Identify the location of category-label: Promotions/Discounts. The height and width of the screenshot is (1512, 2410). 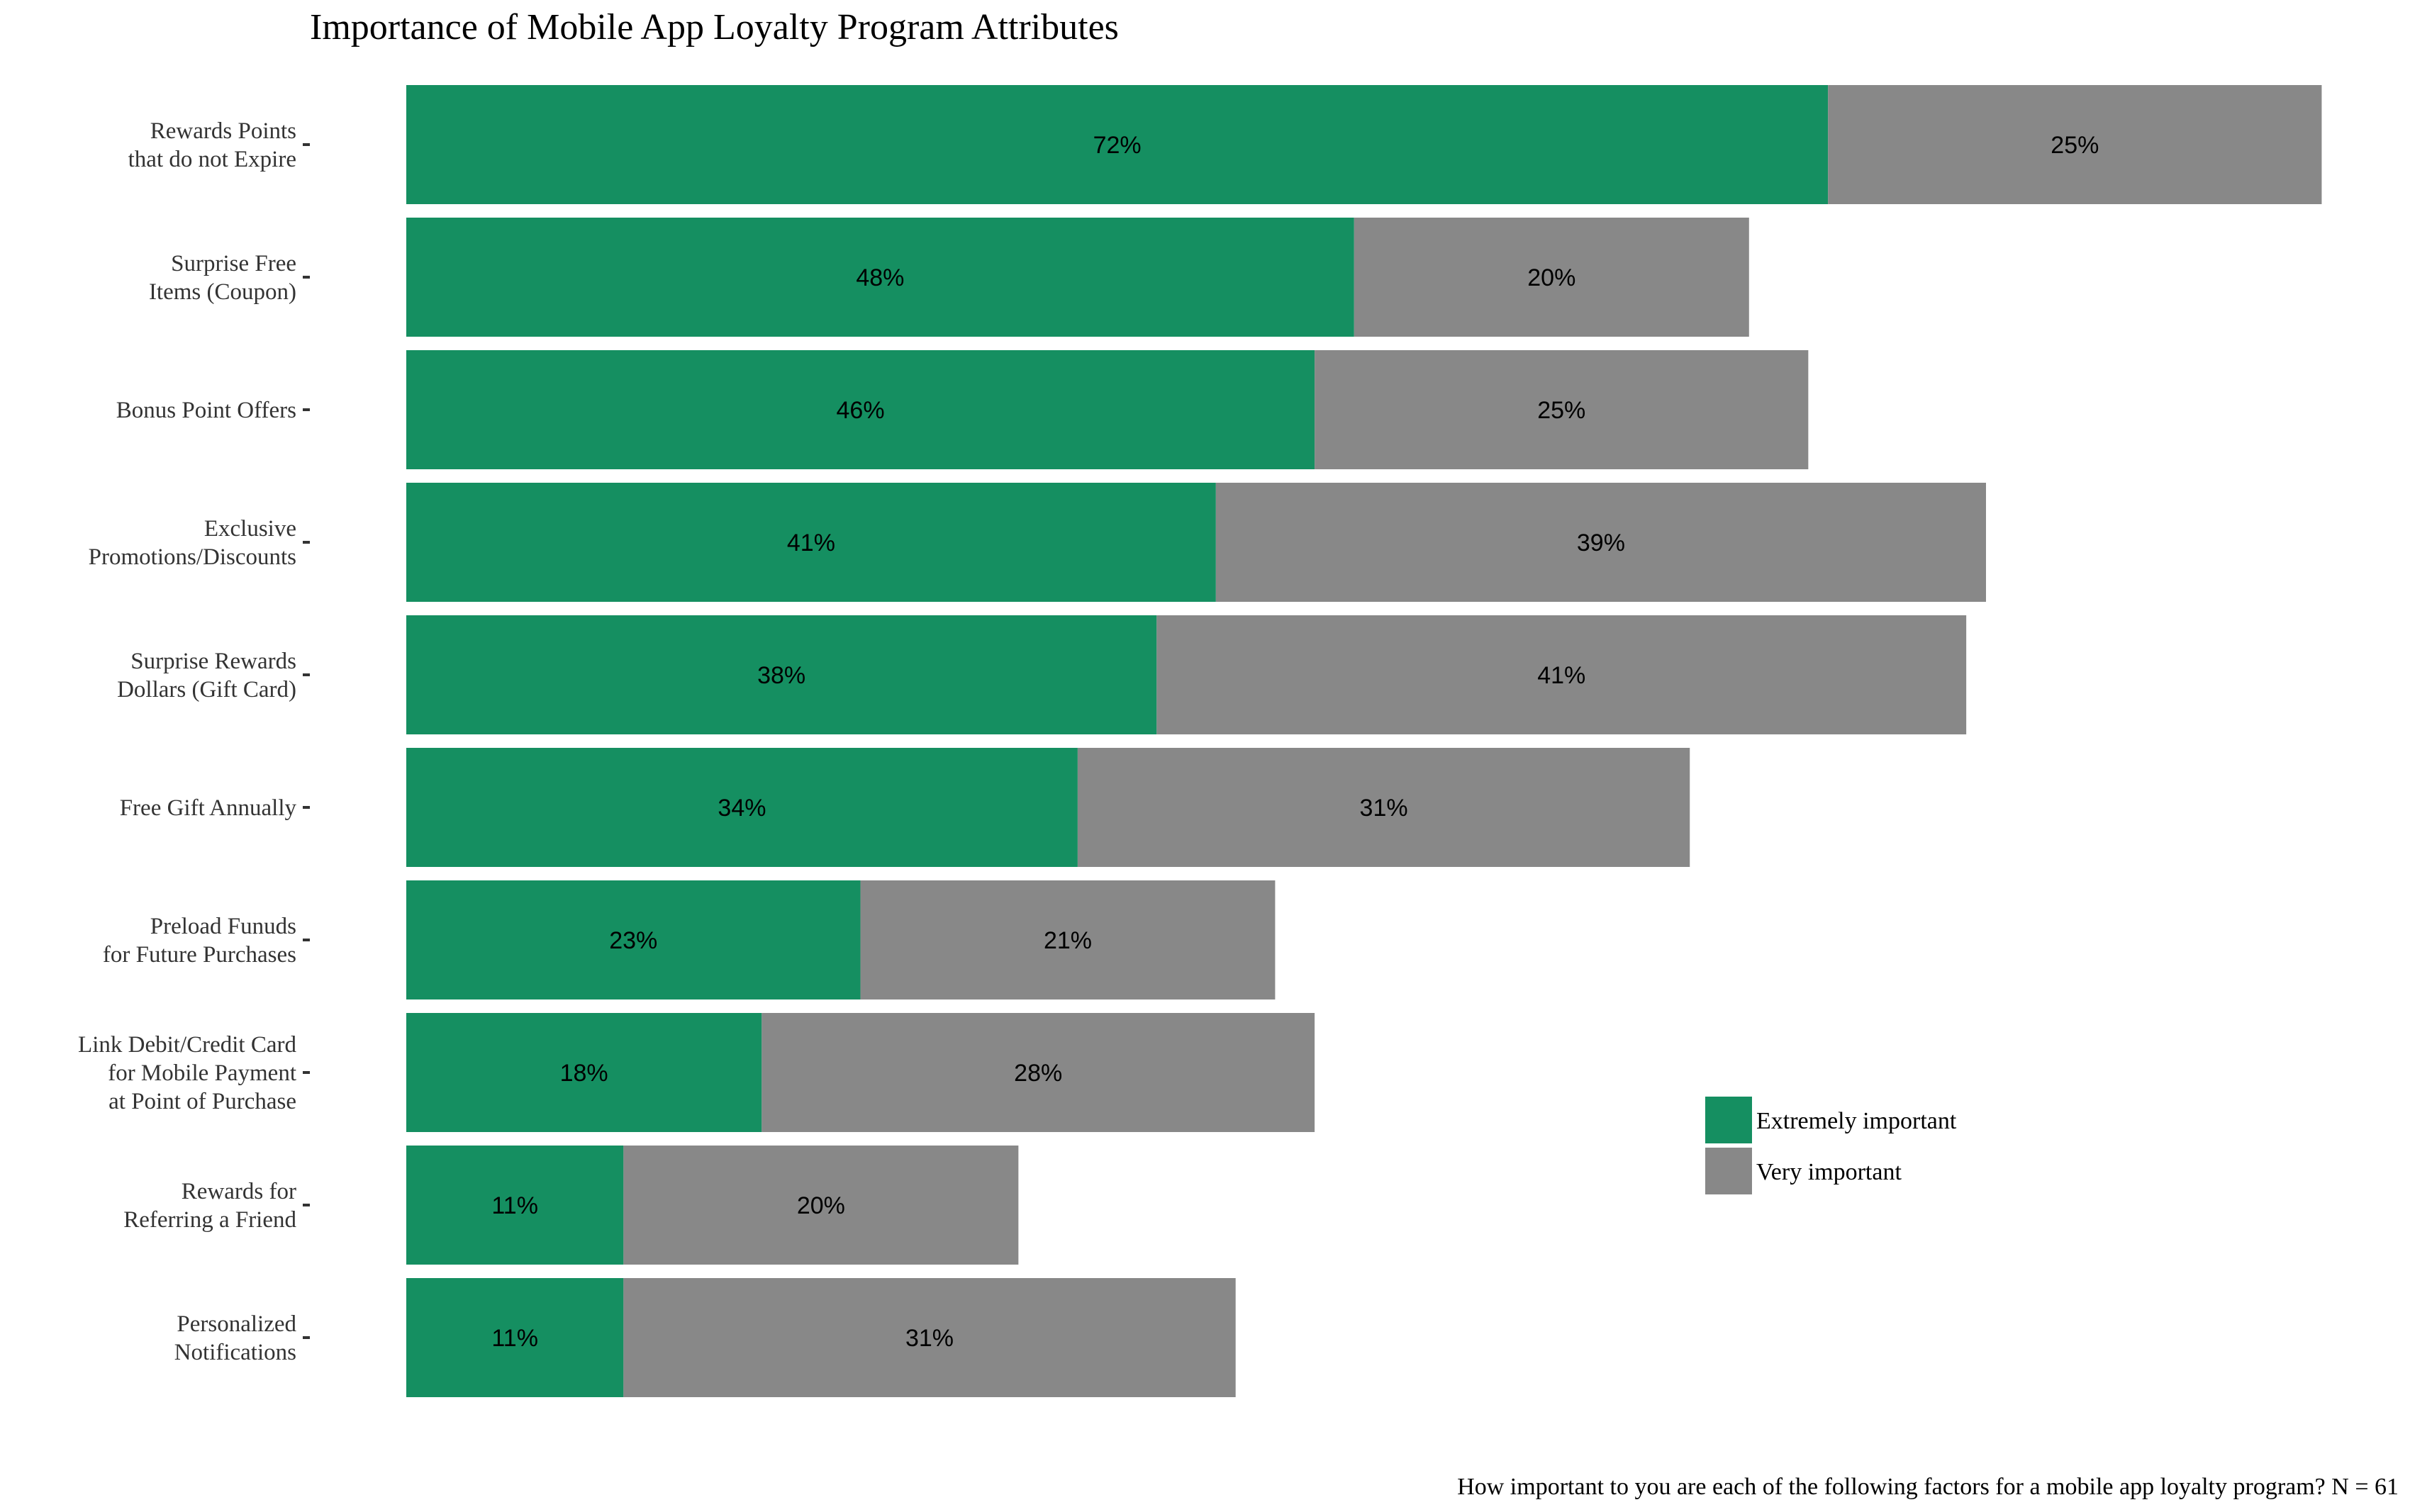
(192, 557).